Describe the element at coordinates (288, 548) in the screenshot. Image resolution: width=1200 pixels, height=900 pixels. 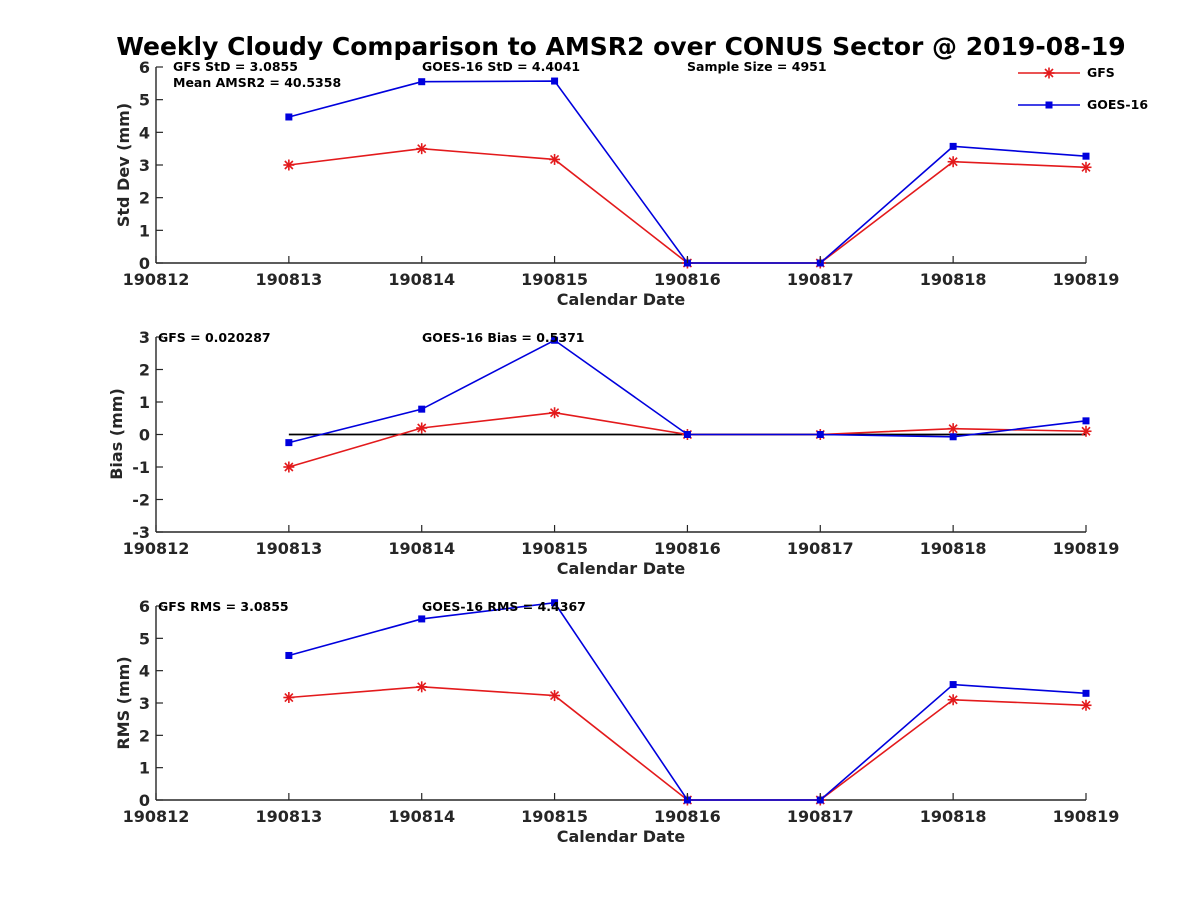
I see `bias-x-tick-label: 190813` at that location.